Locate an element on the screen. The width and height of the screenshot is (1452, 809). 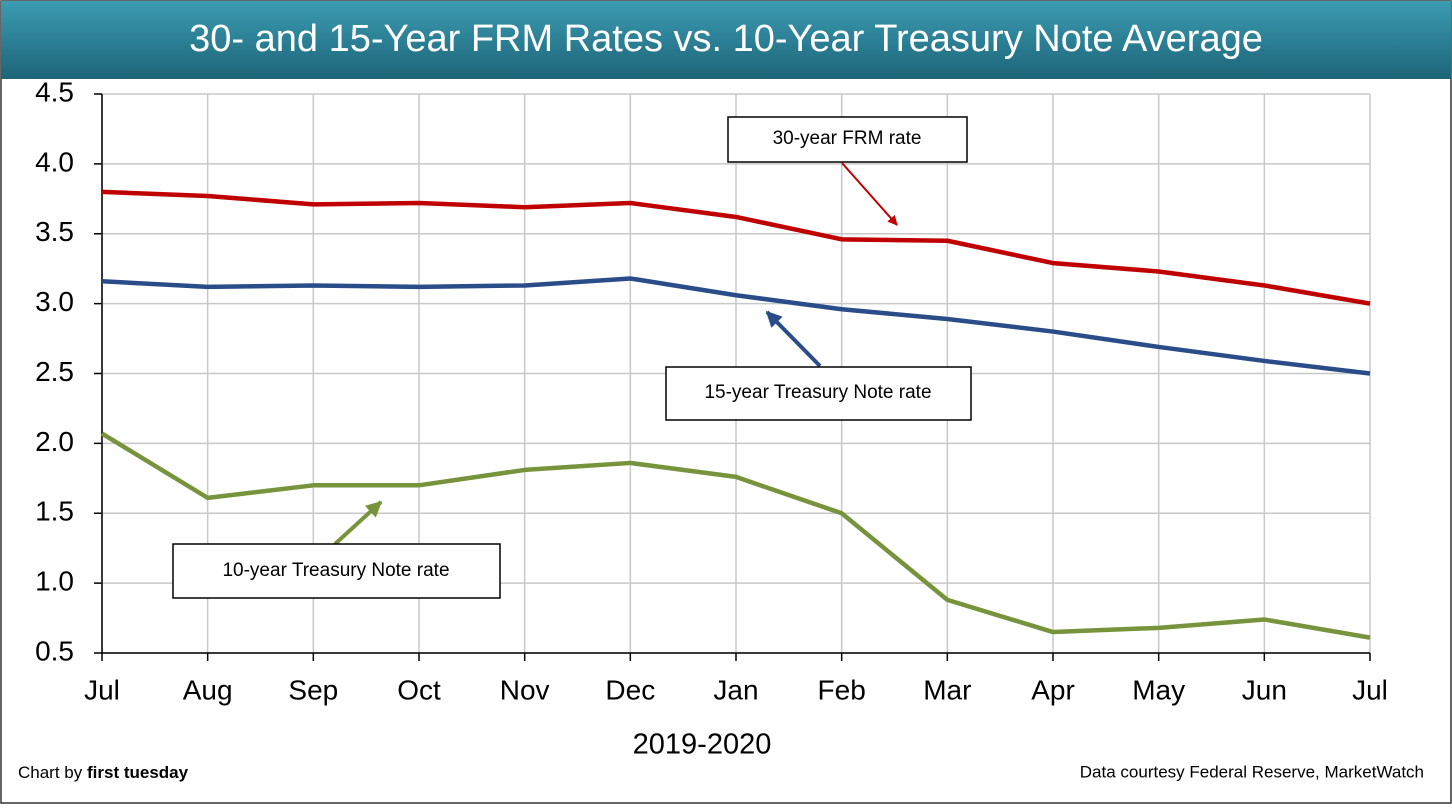
annotation: 30-year FRM rate is located at coordinates (847, 138).